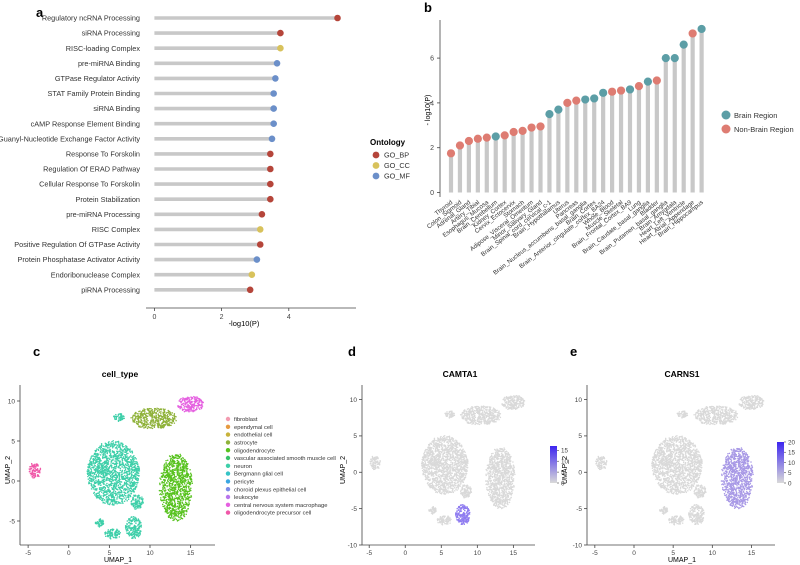  What do you see at coordinates (243, 467) in the screenshot?
I see `legend-label: neuron` at bounding box center [243, 467].